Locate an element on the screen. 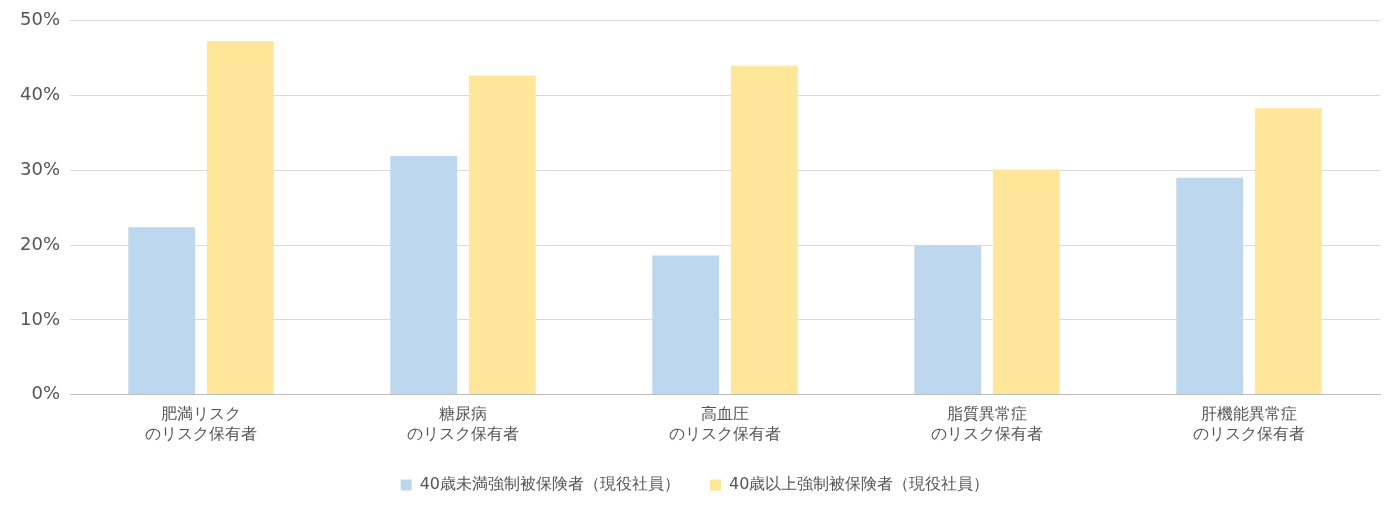  y-tick-label: 40% is located at coordinates (40, 94).